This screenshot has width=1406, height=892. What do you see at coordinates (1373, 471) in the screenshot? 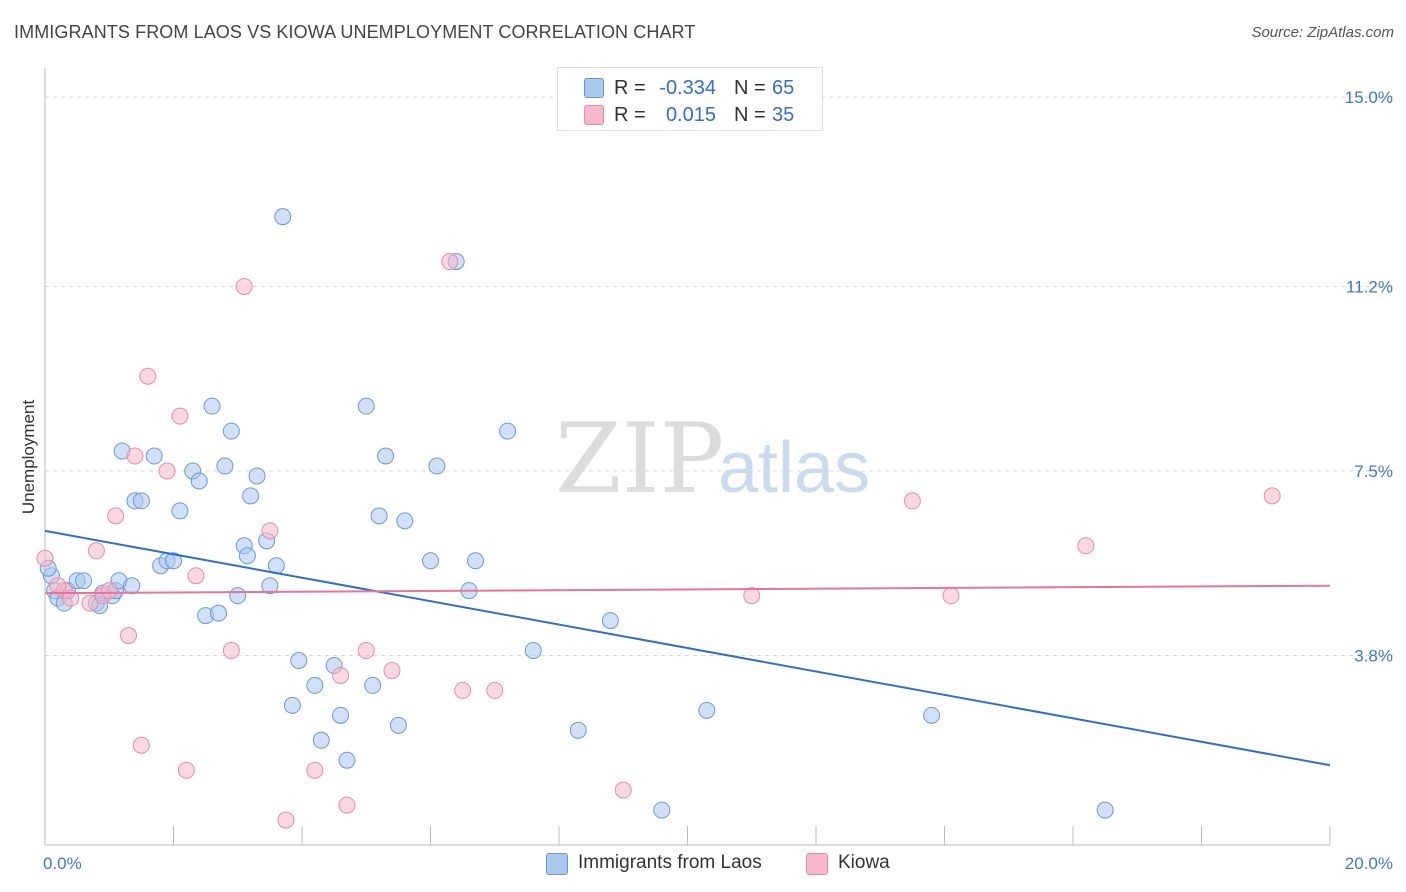
I see `y-tick-label: 7.5%` at bounding box center [1373, 471].